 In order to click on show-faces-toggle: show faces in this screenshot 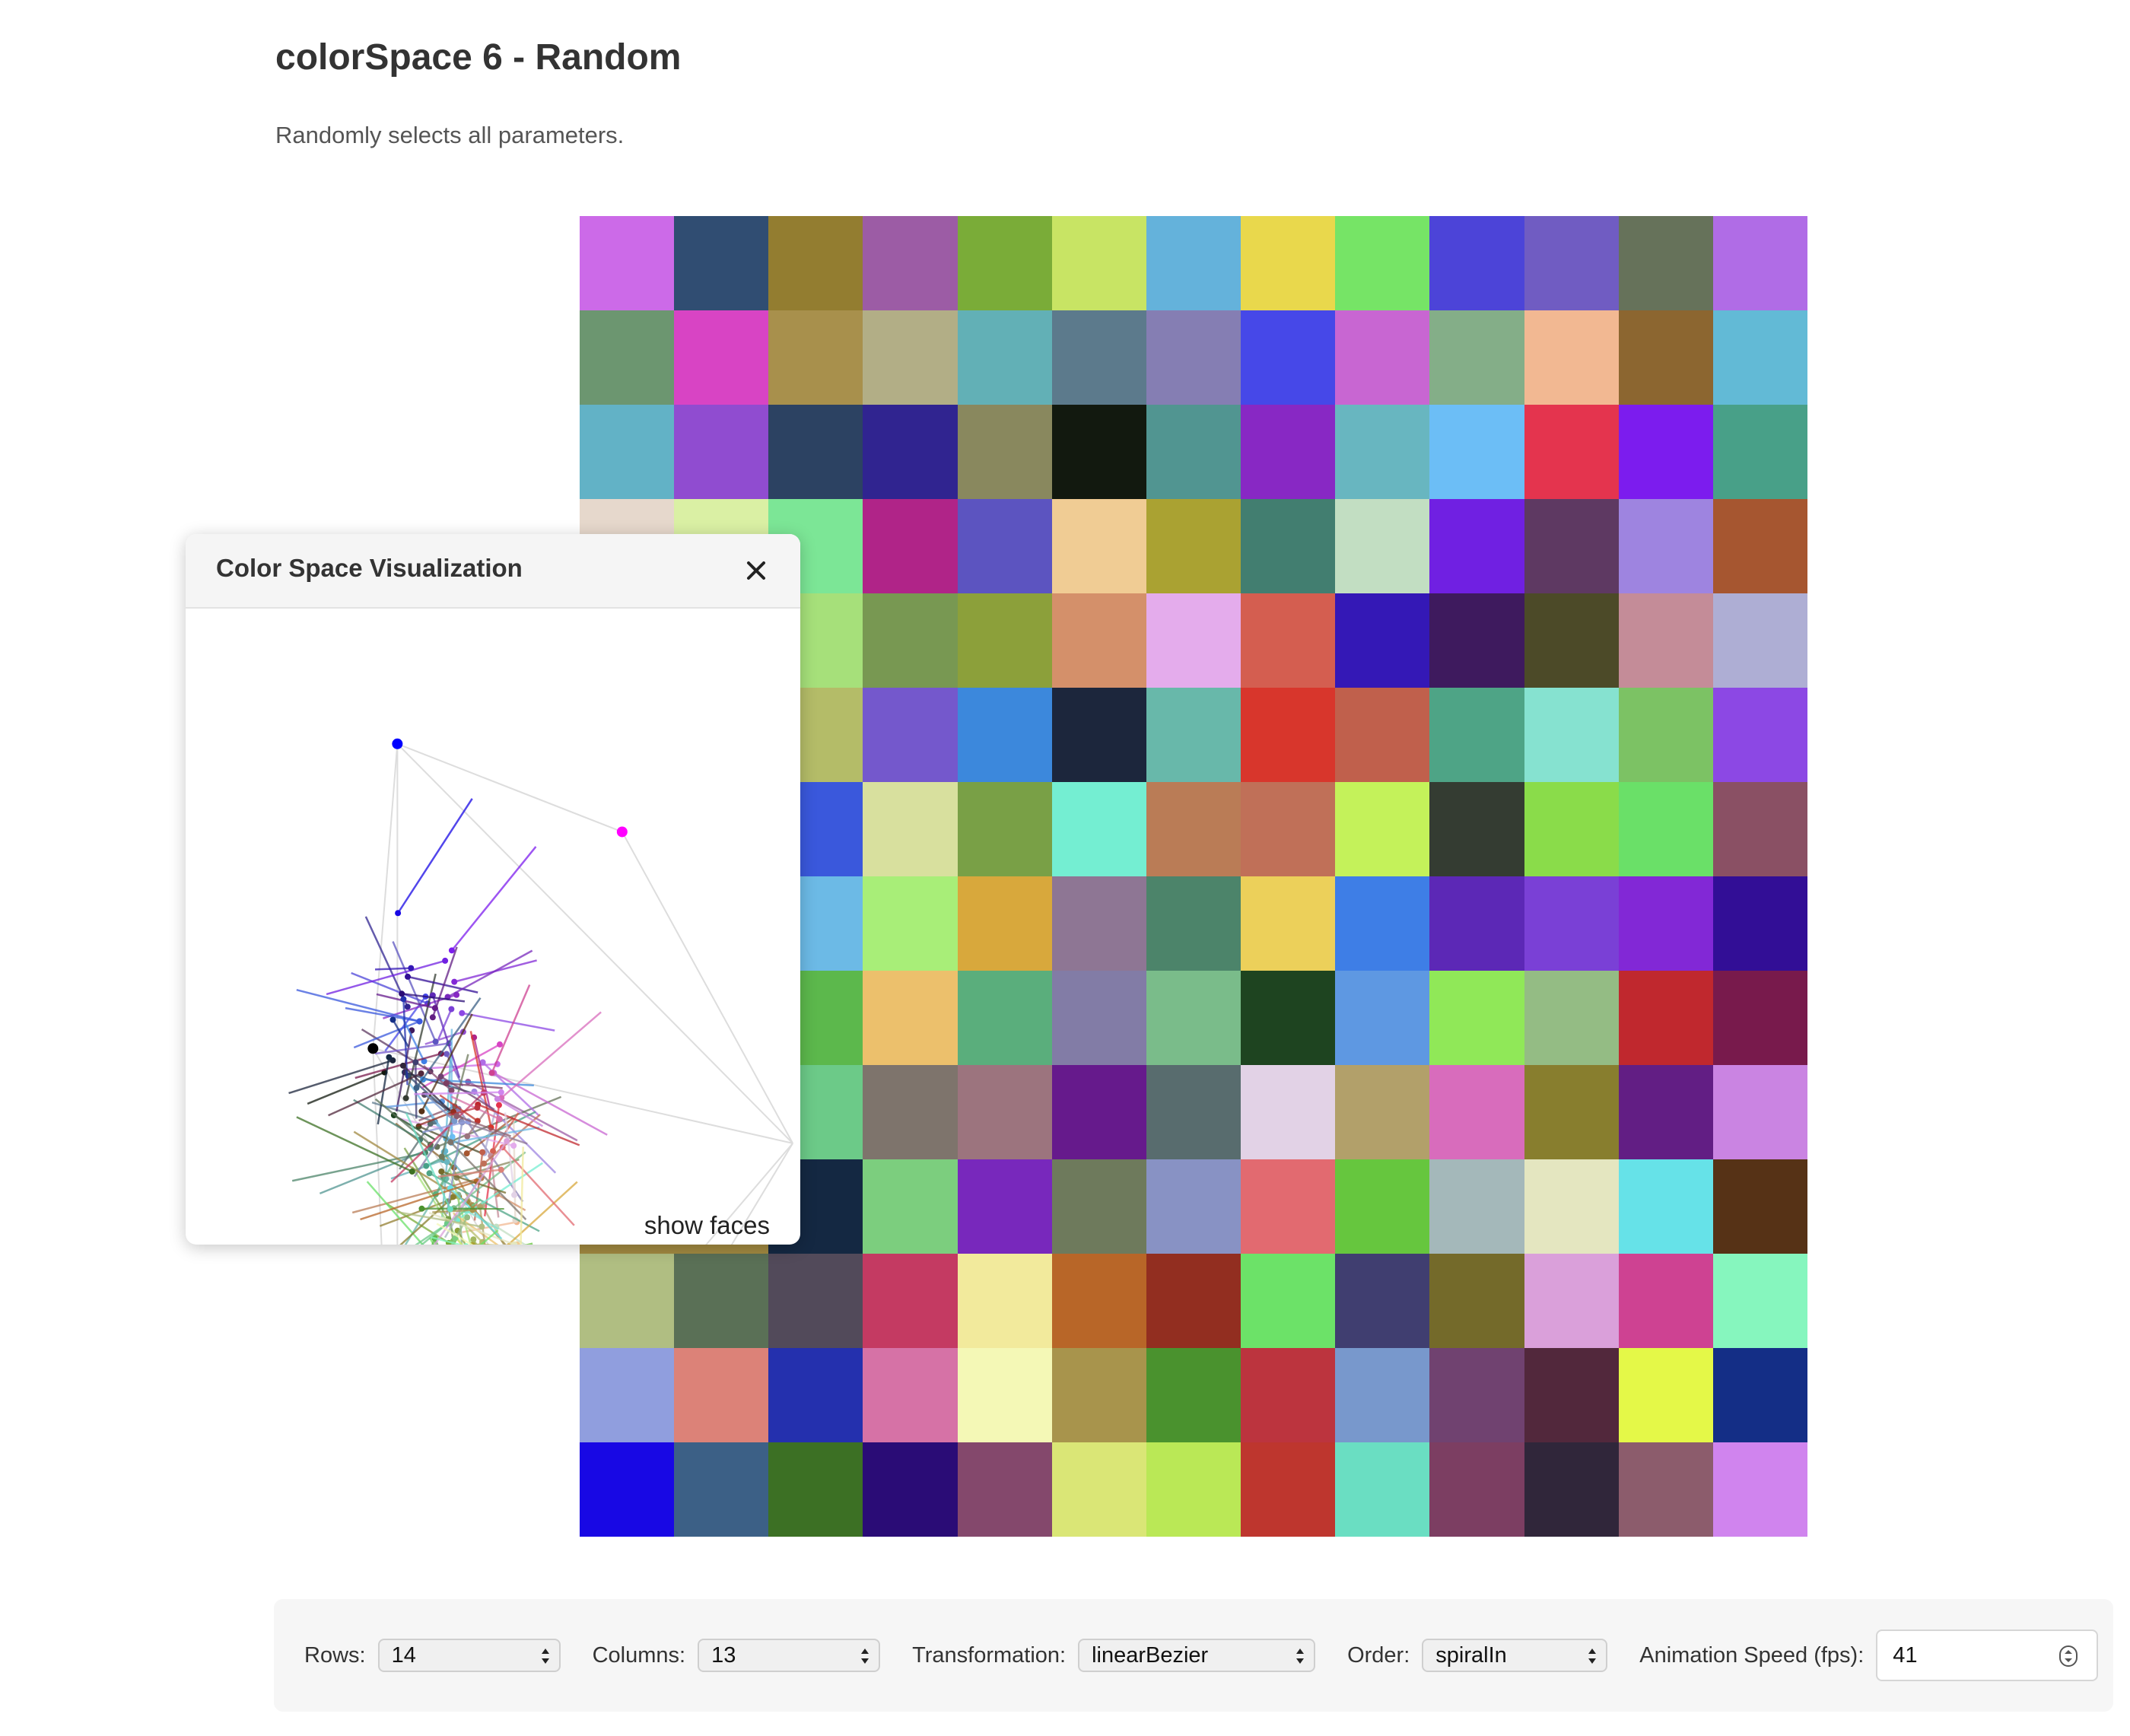, I will do `click(707, 1225)`.